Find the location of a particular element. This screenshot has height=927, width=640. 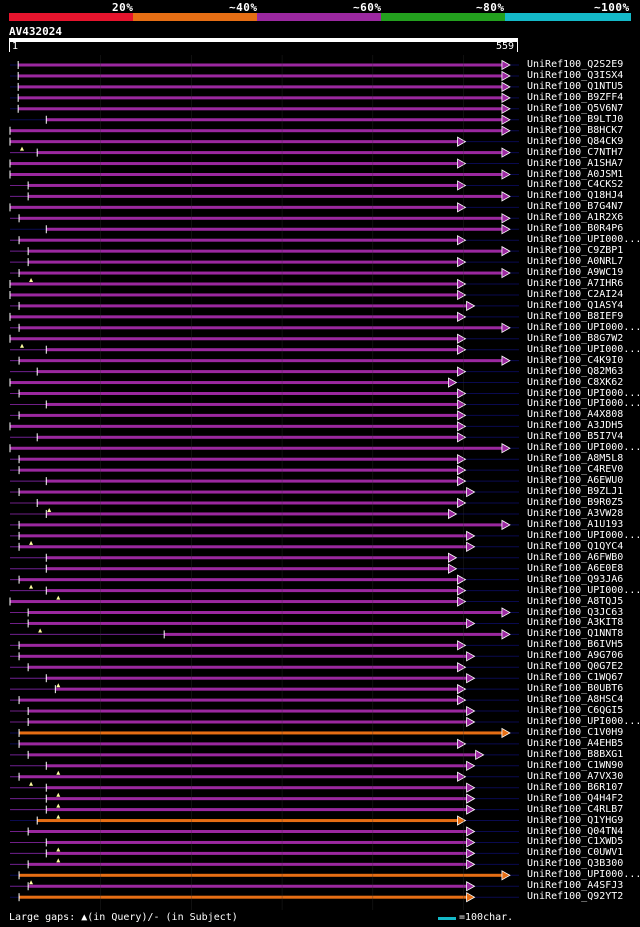

hit-label: UniRef100_A1U193 is located at coordinates (575, 524).